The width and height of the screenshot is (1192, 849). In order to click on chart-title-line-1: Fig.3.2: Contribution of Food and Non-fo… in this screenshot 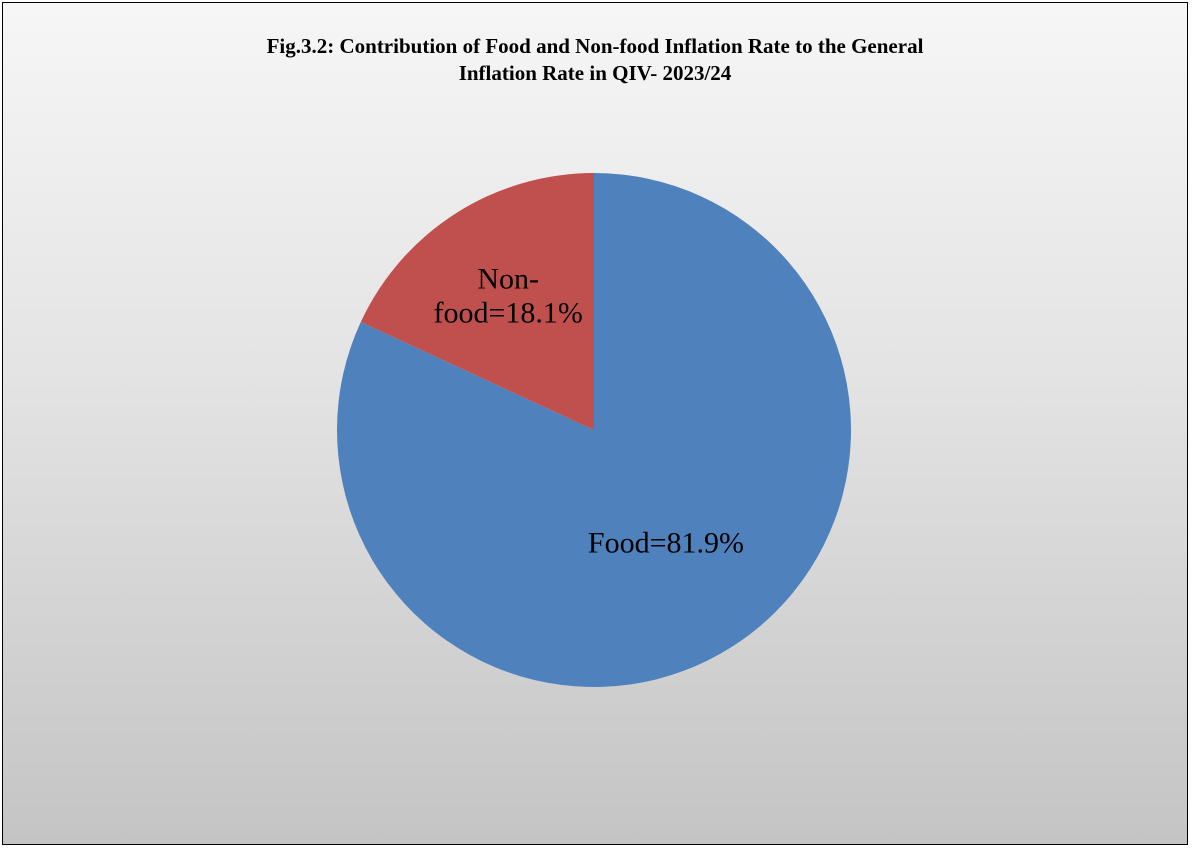, I will do `click(595, 46)`.